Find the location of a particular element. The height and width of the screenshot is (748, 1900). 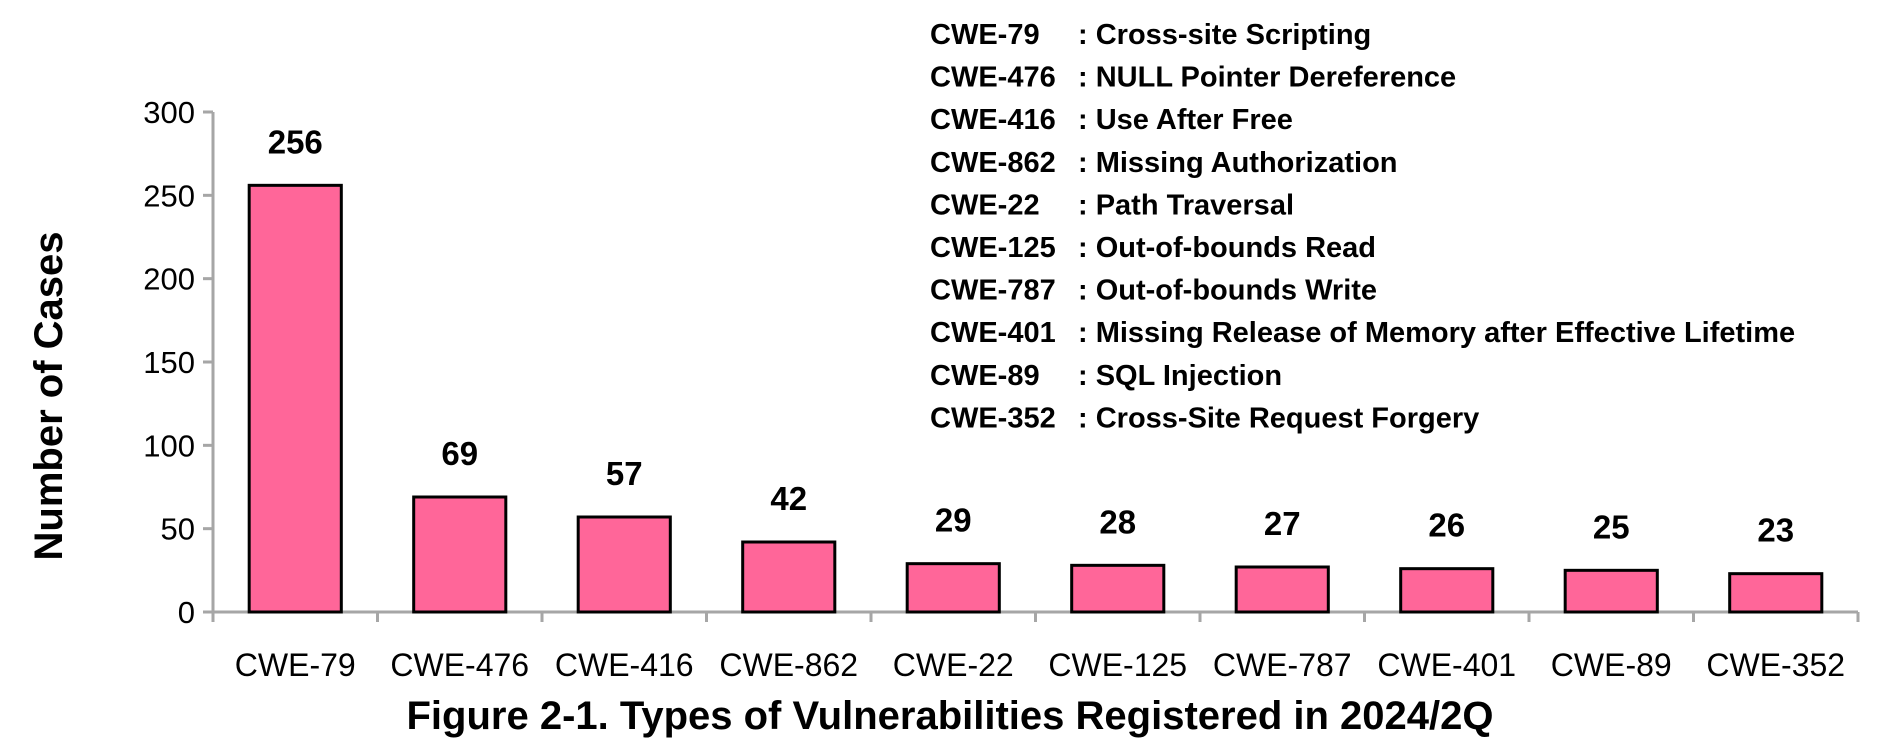

legend-description: : Cross-site Scripting is located at coordinates (1224, 35).